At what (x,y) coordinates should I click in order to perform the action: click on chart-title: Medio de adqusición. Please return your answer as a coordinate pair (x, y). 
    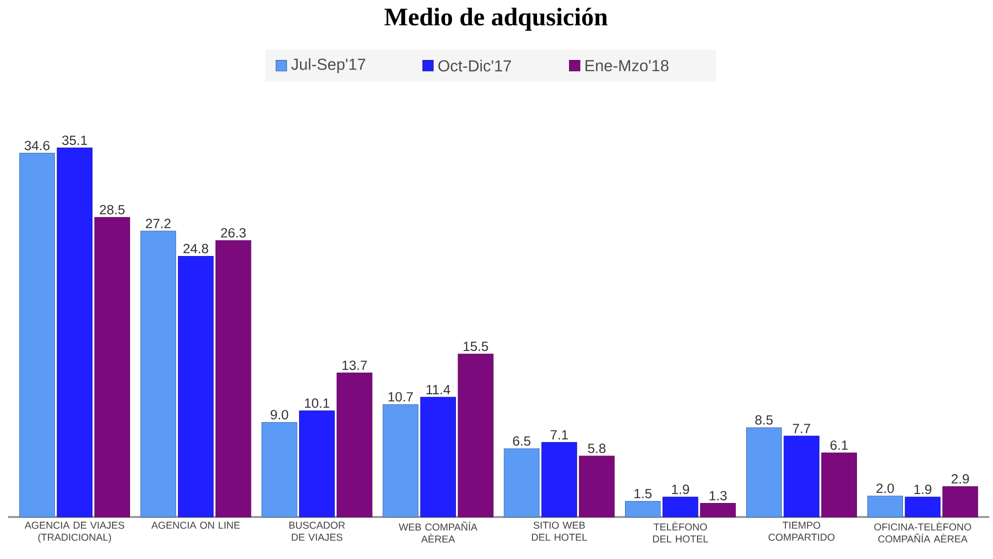
    Looking at the image, I should click on (496, 19).